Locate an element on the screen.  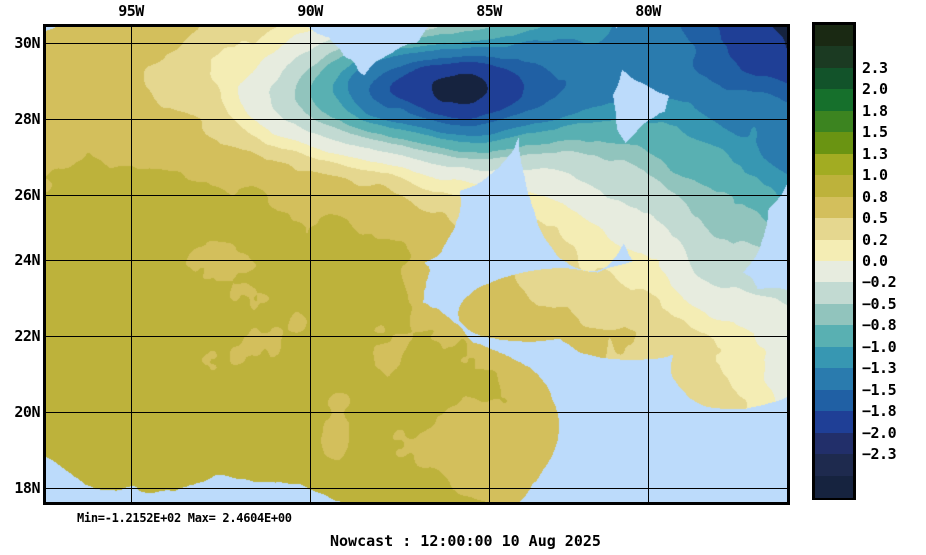
colorbar-tick-neg0p8: −0.8 is located at coordinates (879, 325).